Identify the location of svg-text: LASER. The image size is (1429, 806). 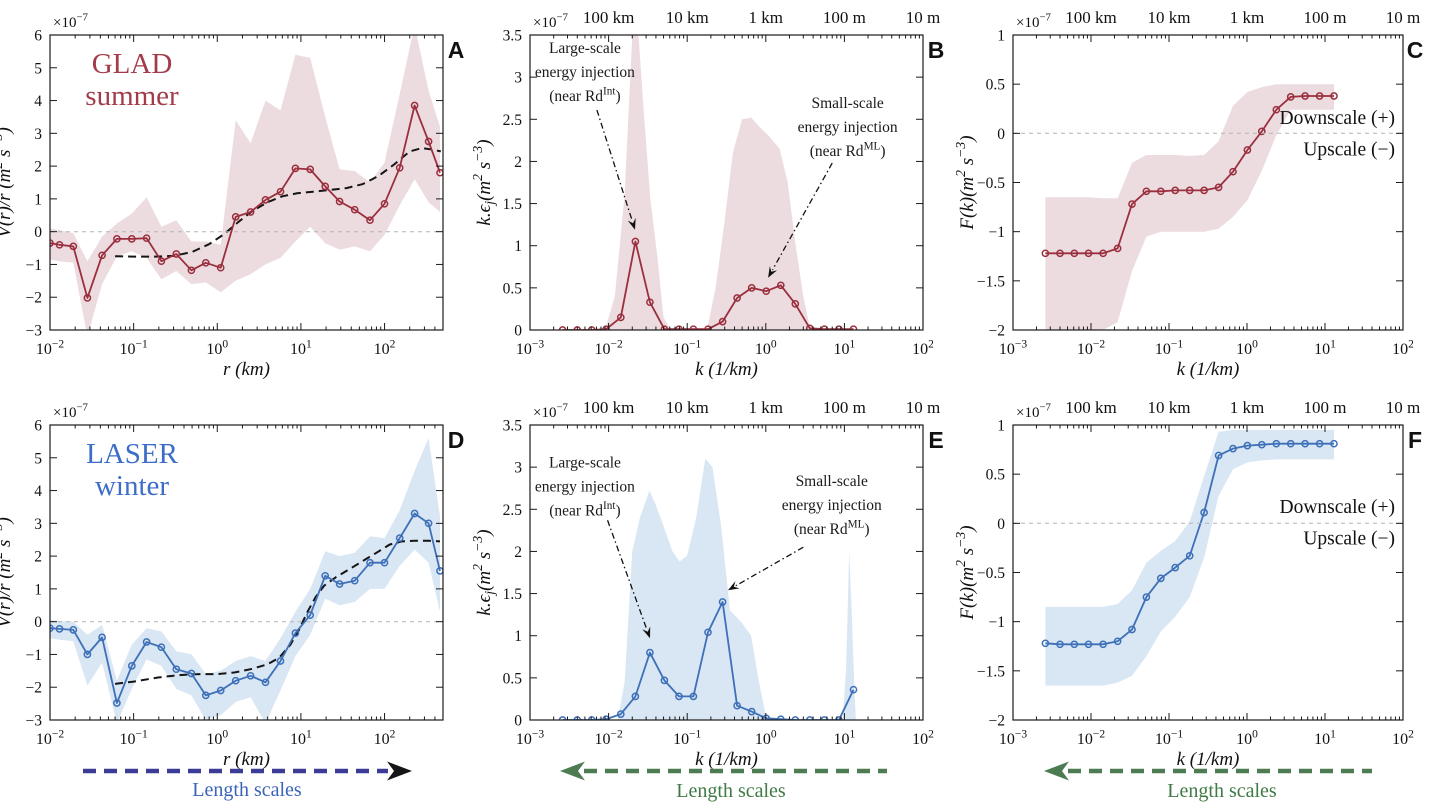
(132, 454).